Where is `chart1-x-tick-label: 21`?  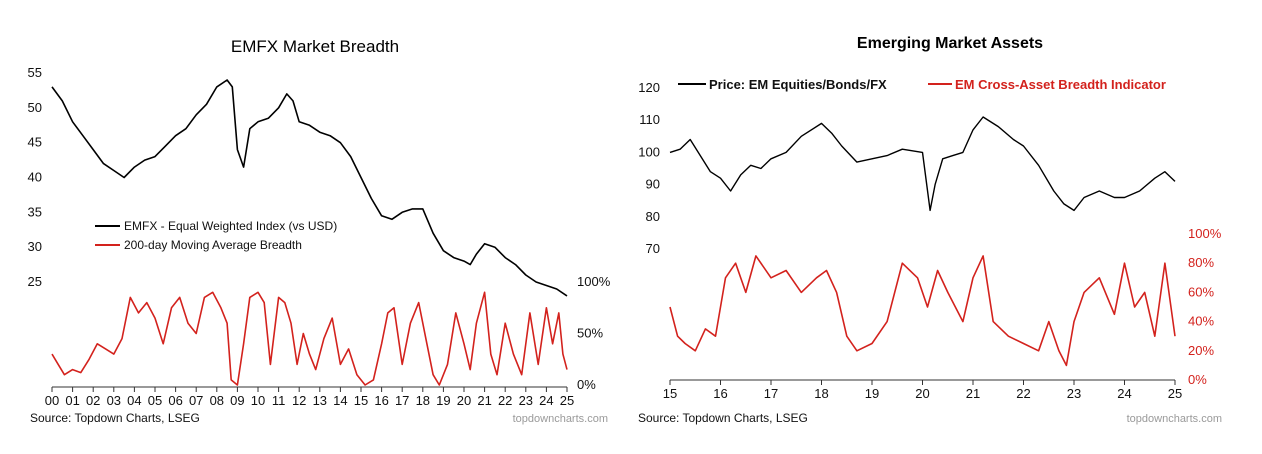 chart1-x-tick-label: 21 is located at coordinates (484, 400).